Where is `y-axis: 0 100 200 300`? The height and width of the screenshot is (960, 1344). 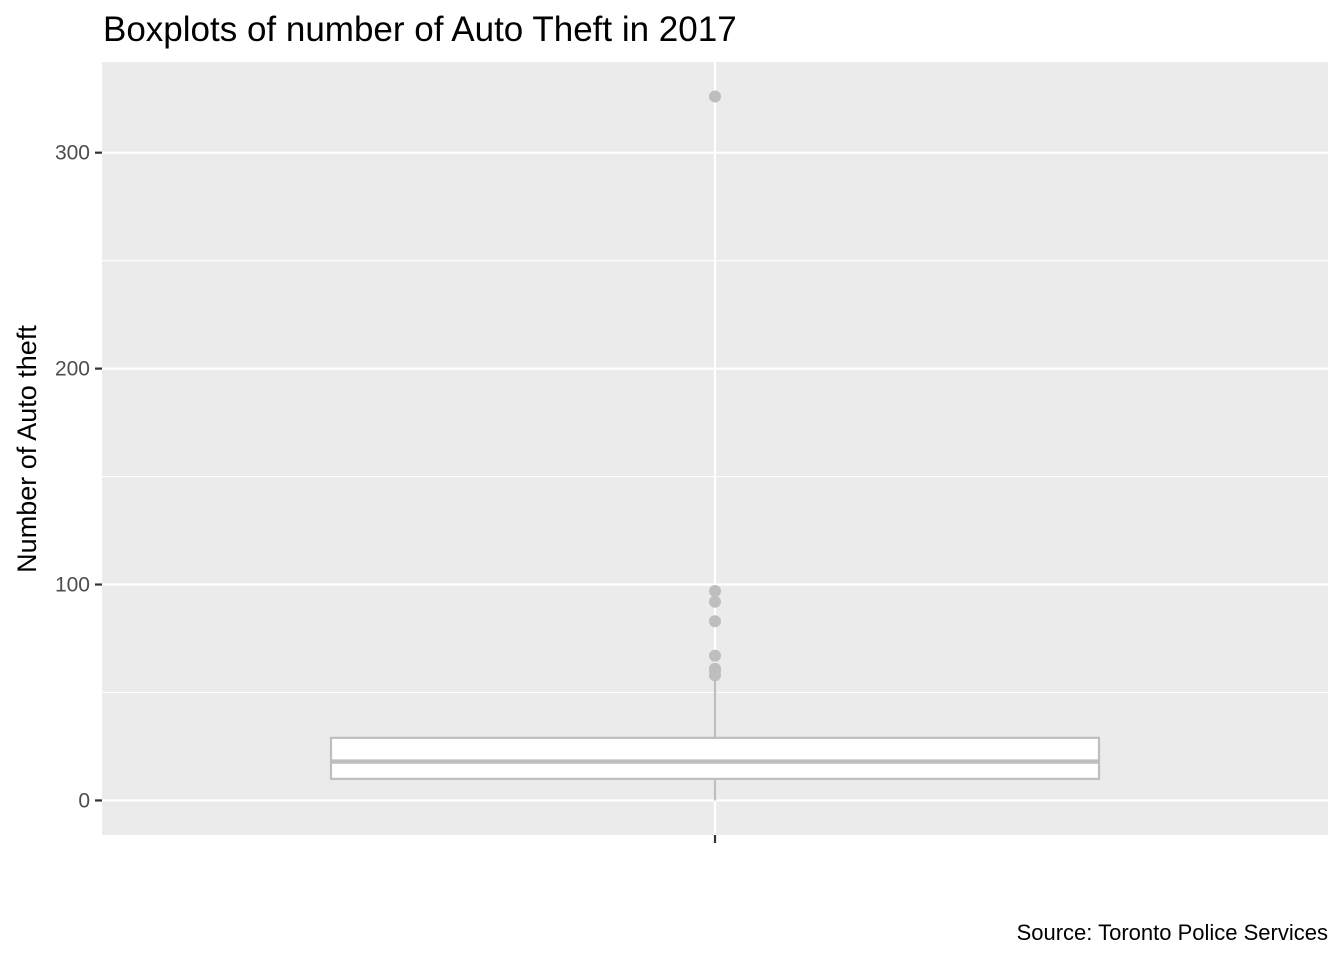
y-axis: 0 100 200 300 is located at coordinates (78, 477).